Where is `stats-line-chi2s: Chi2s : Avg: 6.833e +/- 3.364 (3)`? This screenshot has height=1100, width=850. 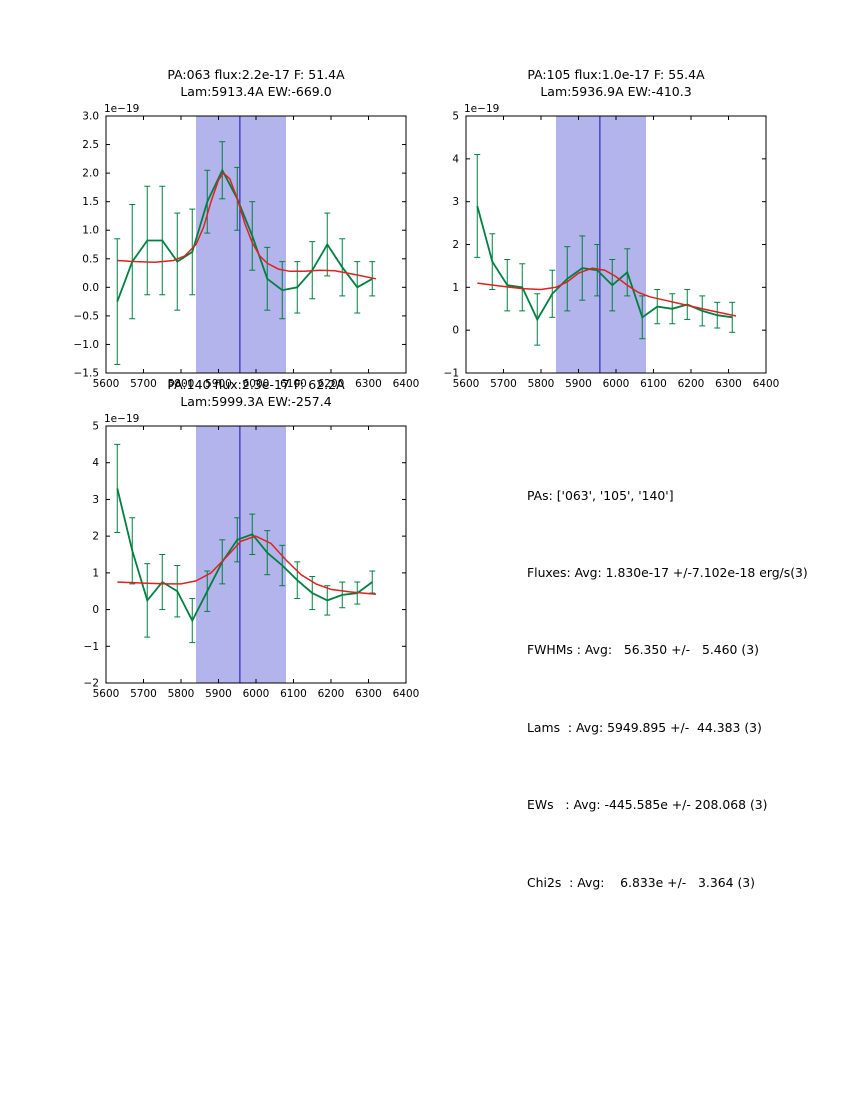
stats-line-chi2s: Chi2s : Avg: 6.833e +/- 3.364 (3) is located at coordinates (641, 882).